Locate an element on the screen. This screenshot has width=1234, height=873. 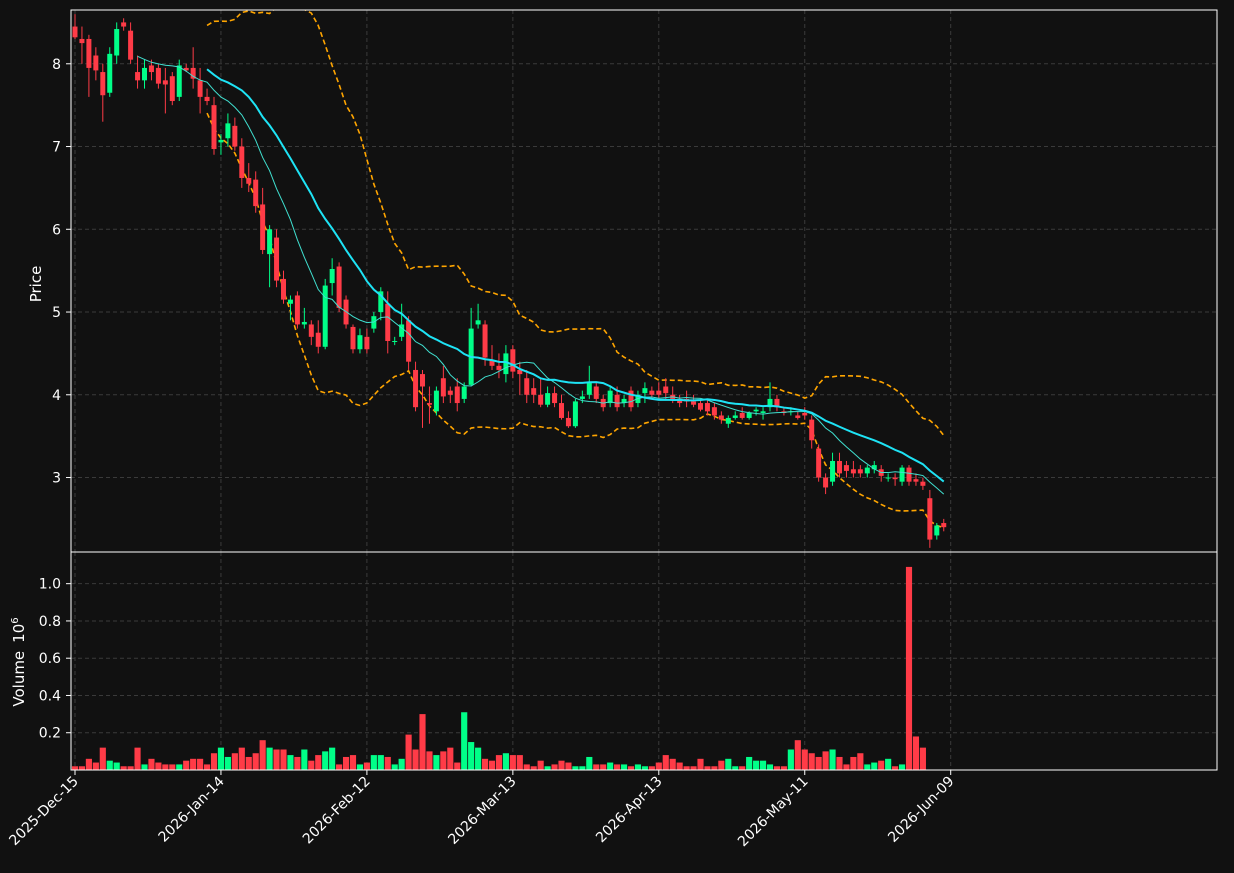
volume-y-tick-label: 1.0 is located at coordinates (50, 585).